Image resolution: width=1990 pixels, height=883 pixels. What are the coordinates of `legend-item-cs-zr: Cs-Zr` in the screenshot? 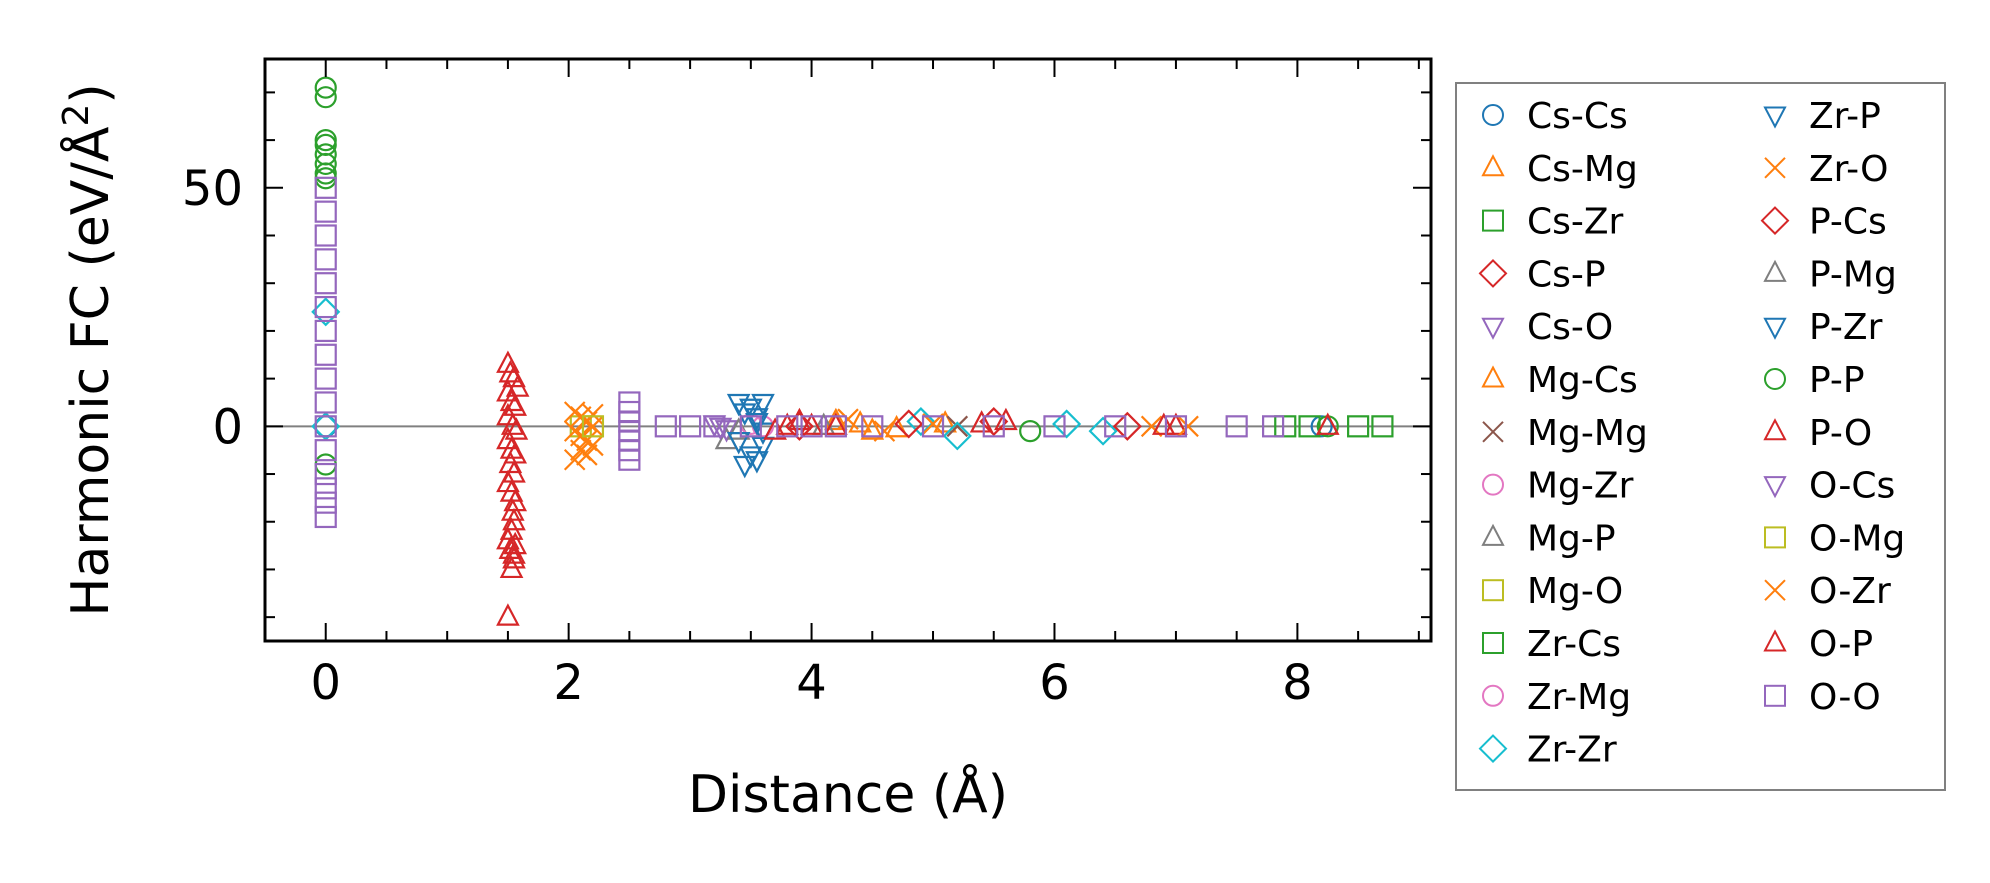 It's located at (1553, 222).